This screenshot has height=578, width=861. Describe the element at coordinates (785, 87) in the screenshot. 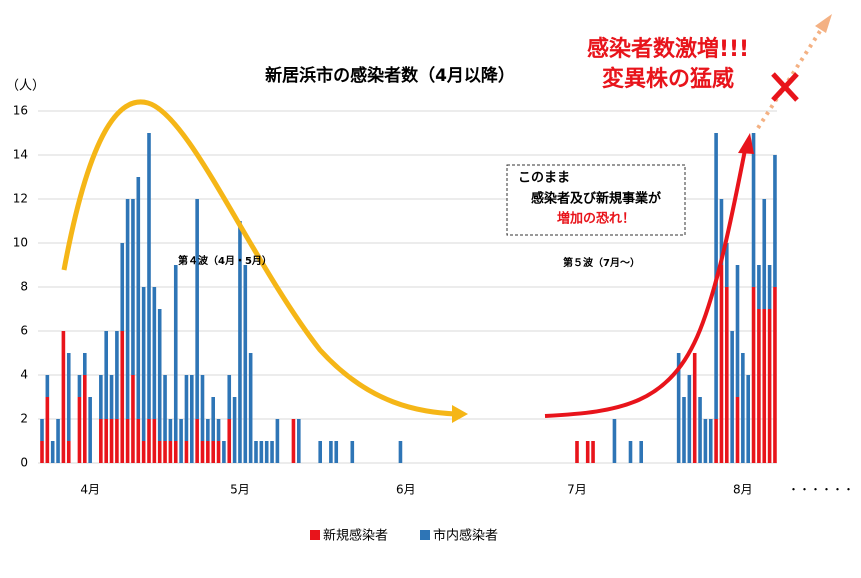

I see `cross-mark` at that location.